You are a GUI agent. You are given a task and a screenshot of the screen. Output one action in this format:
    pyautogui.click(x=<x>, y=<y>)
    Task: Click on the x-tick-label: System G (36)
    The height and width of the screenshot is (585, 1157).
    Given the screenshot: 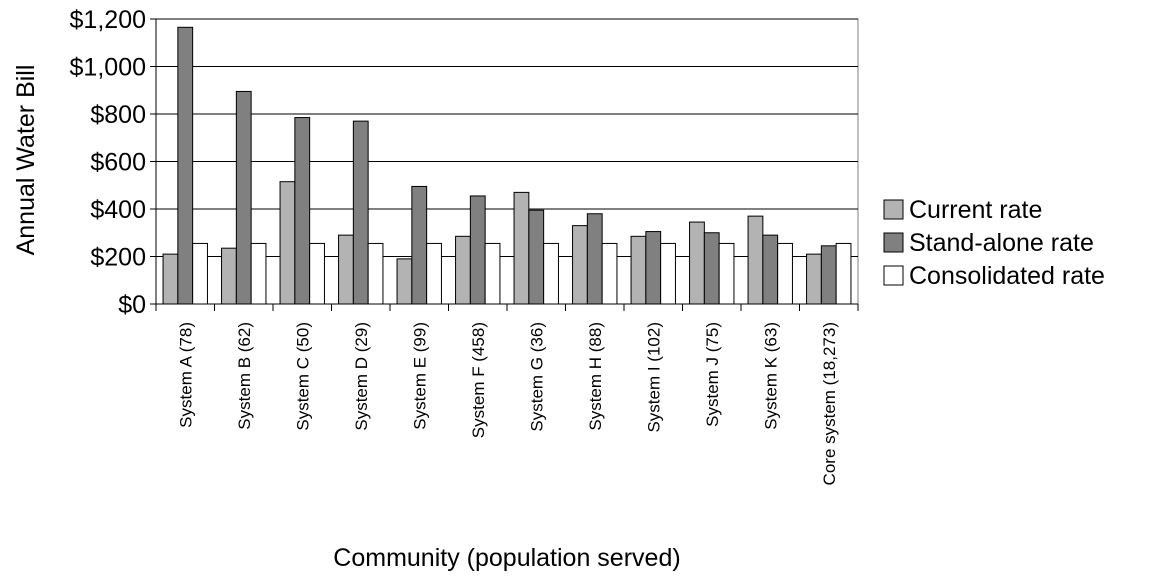 What is the action you would take?
    pyautogui.click(x=536, y=377)
    